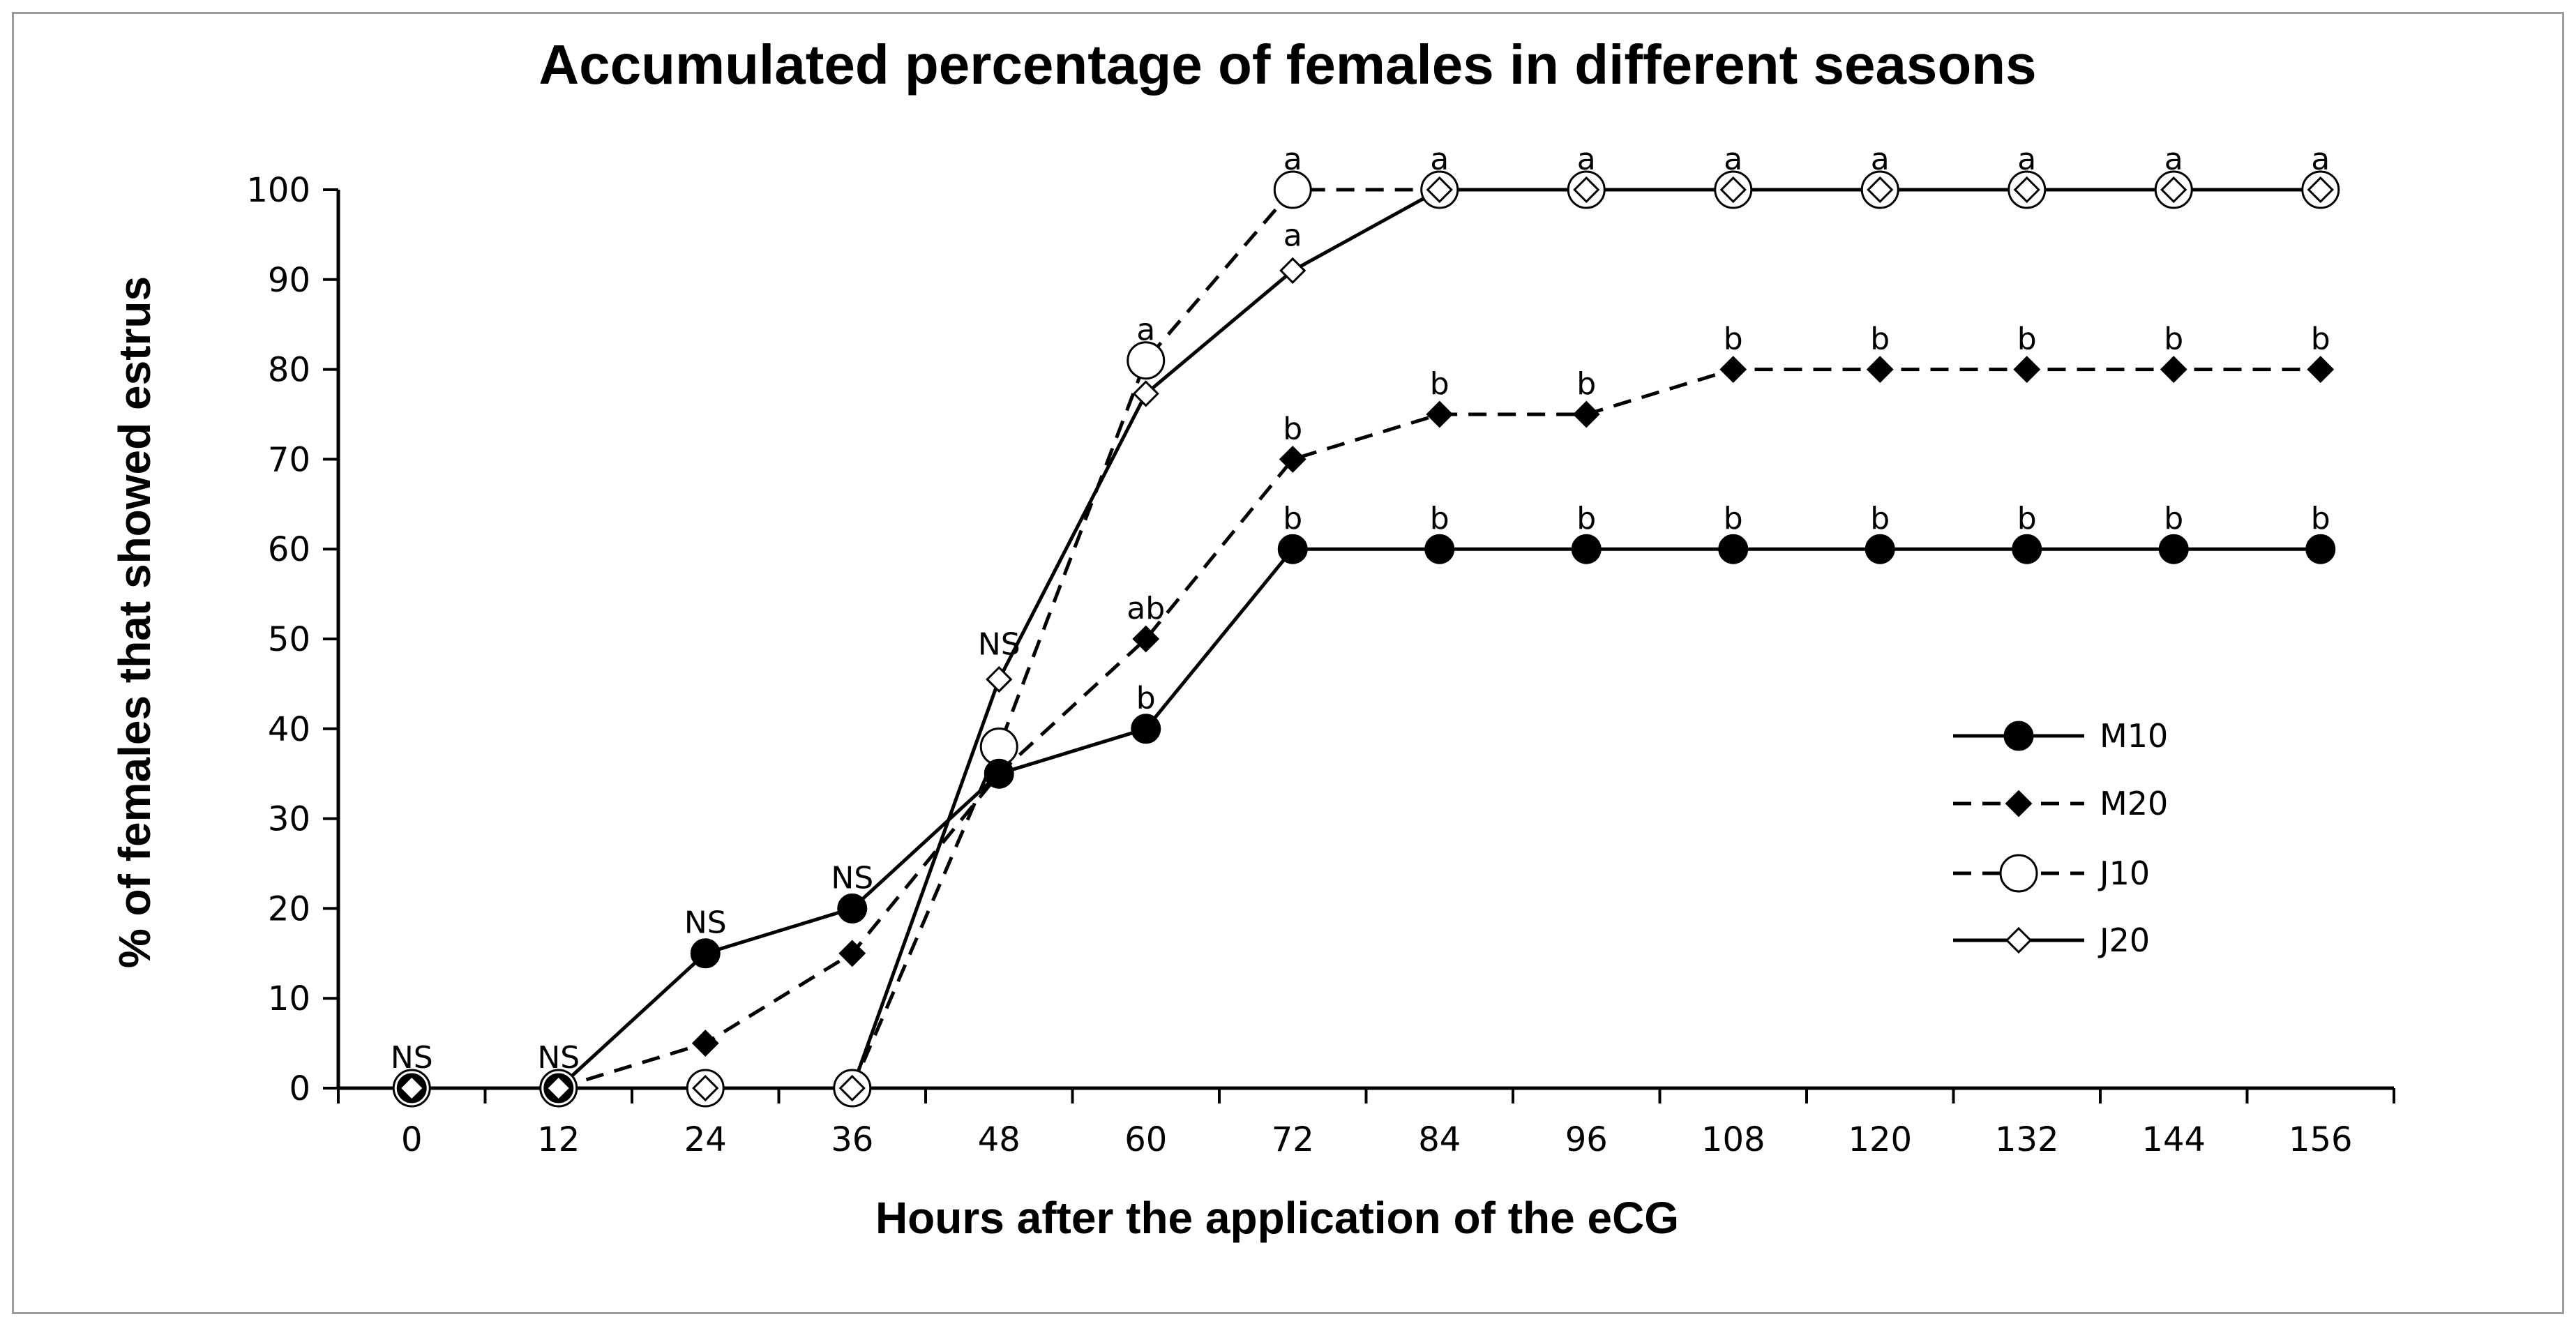 The width and height of the screenshot is (2576, 1326). I want to click on y-tick-label: 90, so click(289, 281).